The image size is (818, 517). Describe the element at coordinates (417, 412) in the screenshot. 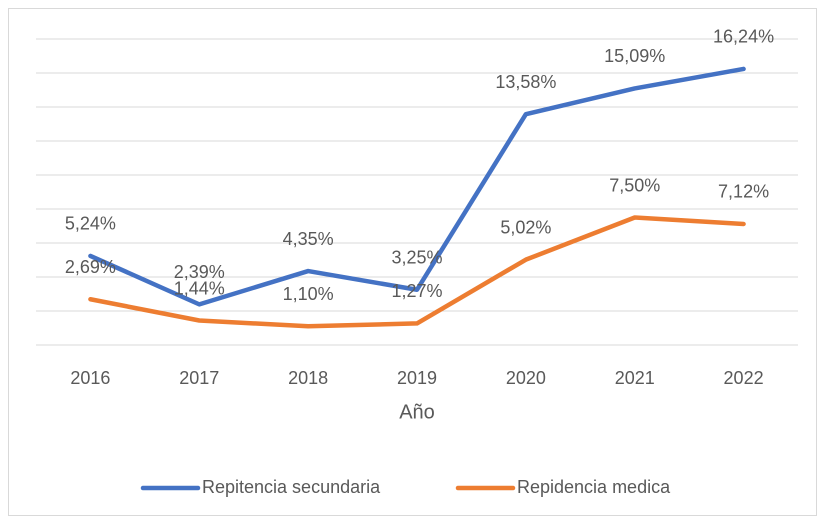

I see `x-axis-title: Año` at that location.